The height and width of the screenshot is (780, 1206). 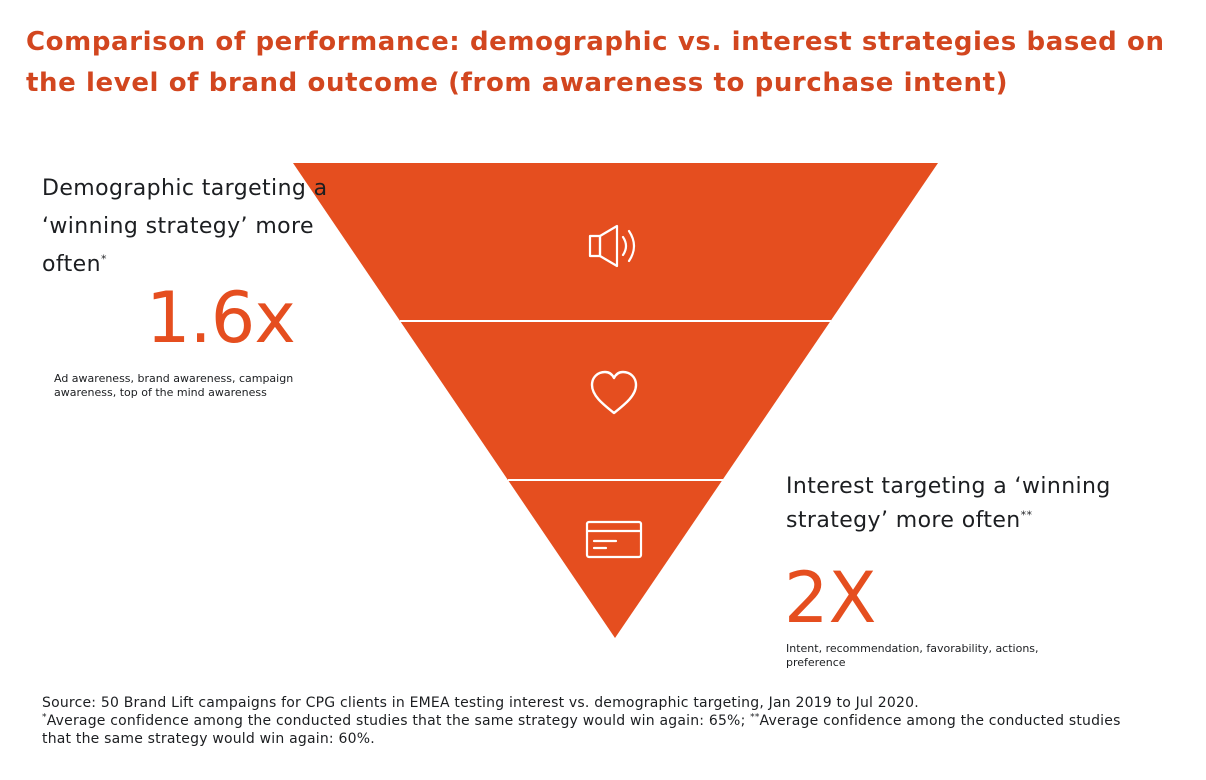 I want to click on demographic-footnote-marker: *, so click(x=103, y=259).